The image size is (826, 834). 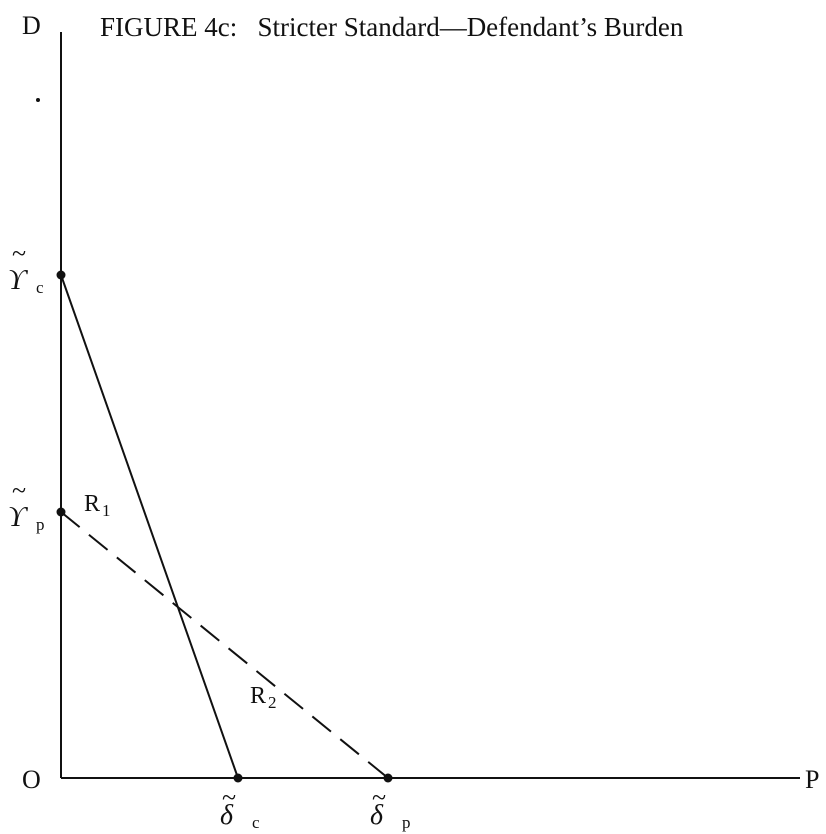 What do you see at coordinates (106, 510) in the screenshot?
I see `region-r1-subscript: 1` at bounding box center [106, 510].